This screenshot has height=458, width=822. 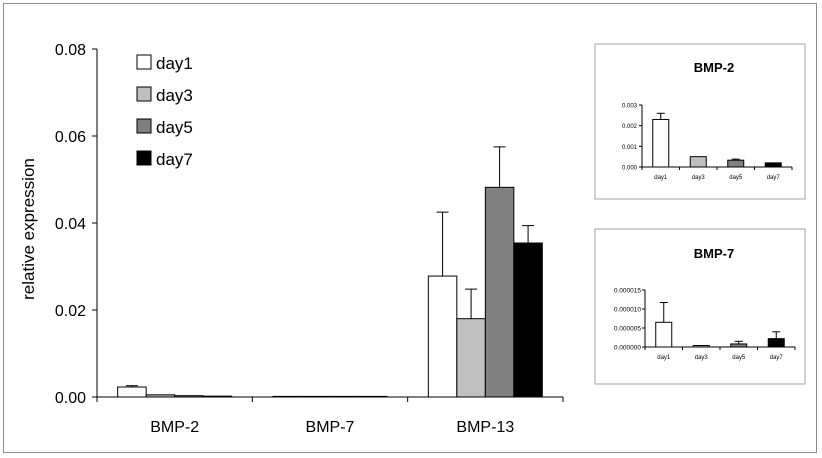 What do you see at coordinates (485, 427) in the screenshot?
I see `main-x-tick-label: BMP-13` at bounding box center [485, 427].